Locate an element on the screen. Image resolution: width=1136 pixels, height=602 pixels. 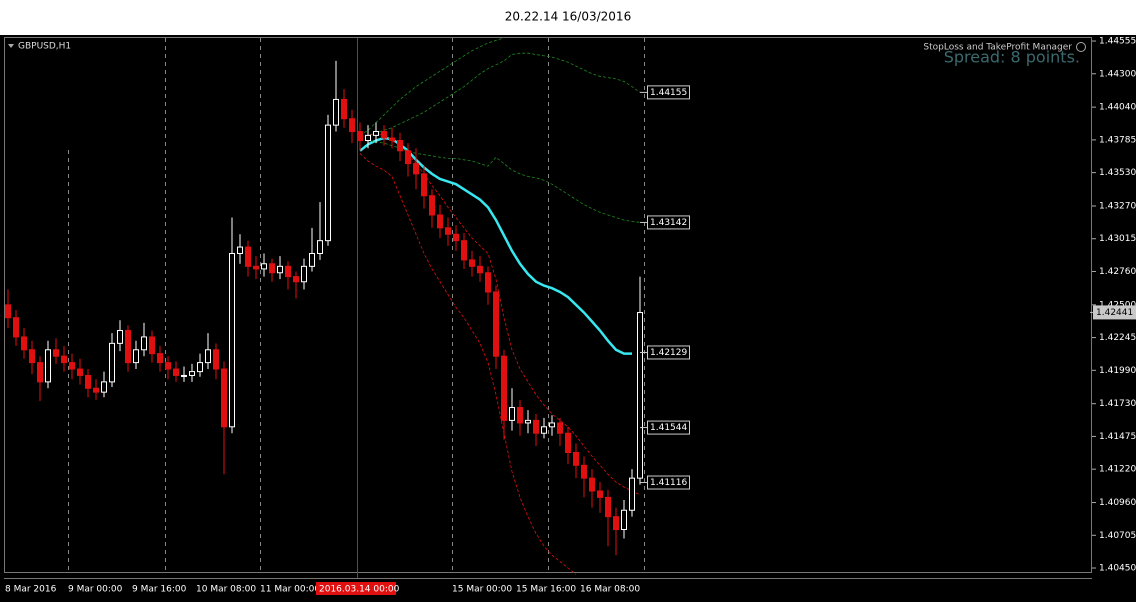
symbol-menu-arrow is located at coordinates (11, 46).